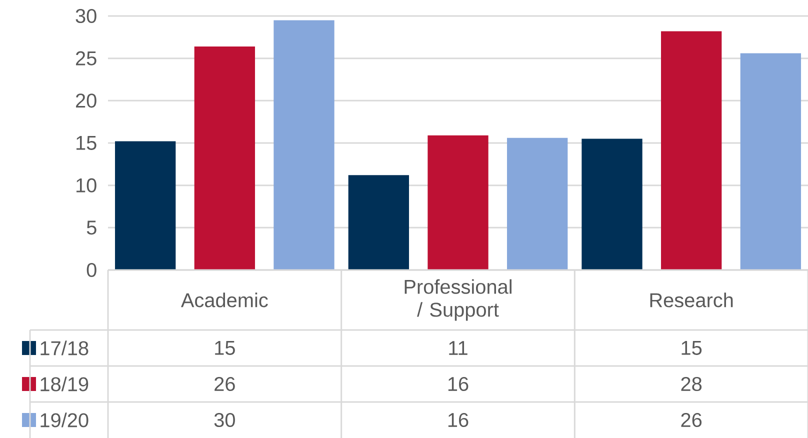 The height and width of the screenshot is (438, 808). What do you see at coordinates (86, 58) in the screenshot?
I see `y-tick-label: 25` at bounding box center [86, 58].